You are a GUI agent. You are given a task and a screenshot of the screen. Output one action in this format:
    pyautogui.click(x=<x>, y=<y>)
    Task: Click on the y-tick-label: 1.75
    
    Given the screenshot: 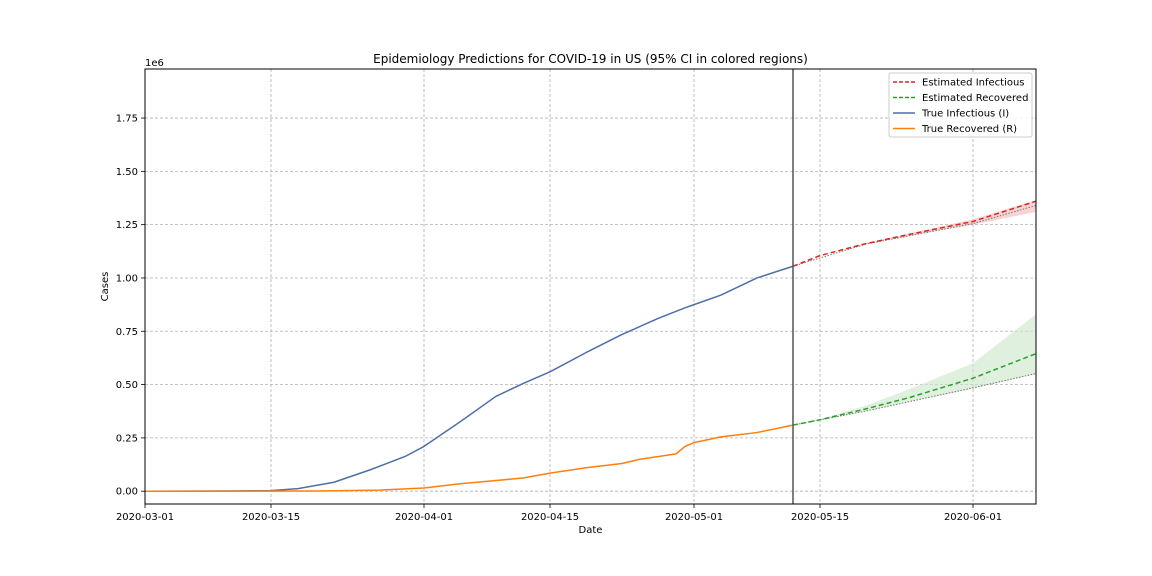 What is the action you would take?
    pyautogui.click(x=127, y=119)
    